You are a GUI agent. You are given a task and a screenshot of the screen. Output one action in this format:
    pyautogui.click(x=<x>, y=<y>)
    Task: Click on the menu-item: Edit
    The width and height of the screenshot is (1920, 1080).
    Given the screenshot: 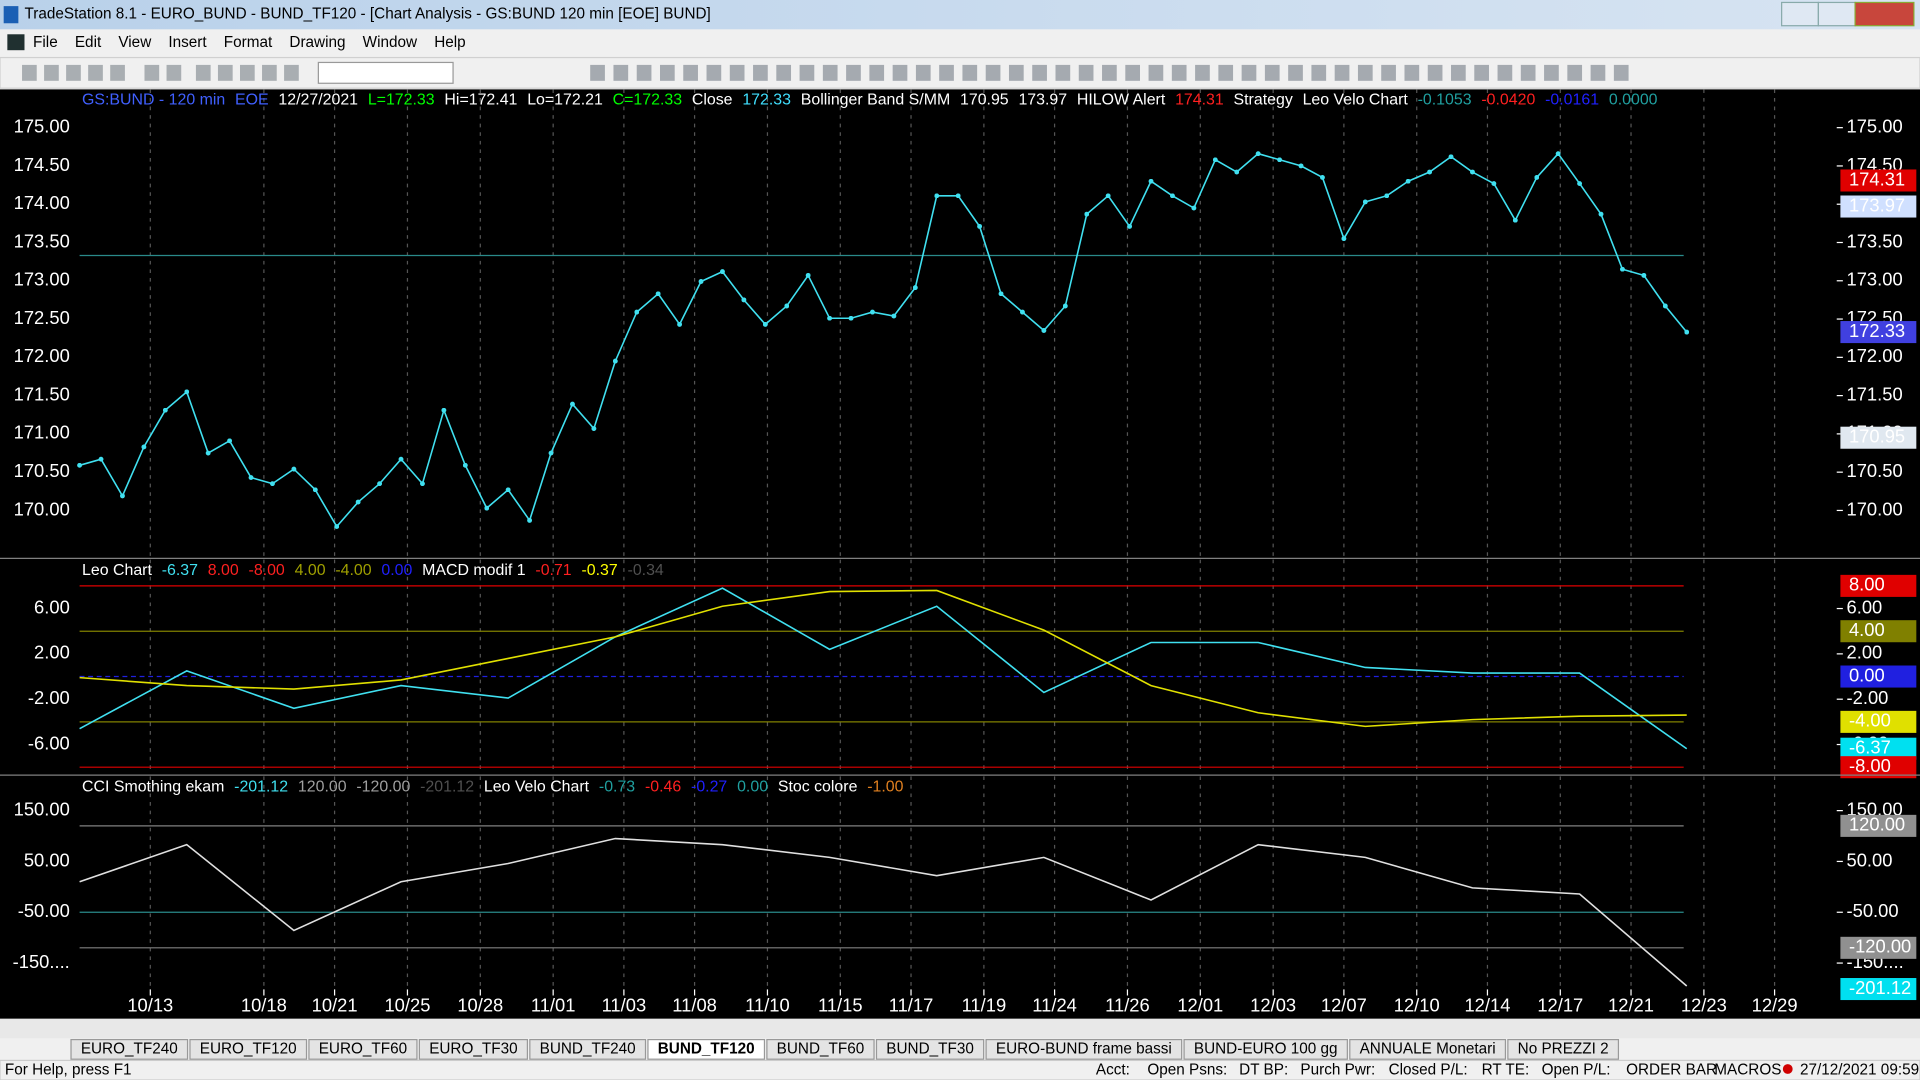 What is the action you would take?
    pyautogui.click(x=88, y=42)
    